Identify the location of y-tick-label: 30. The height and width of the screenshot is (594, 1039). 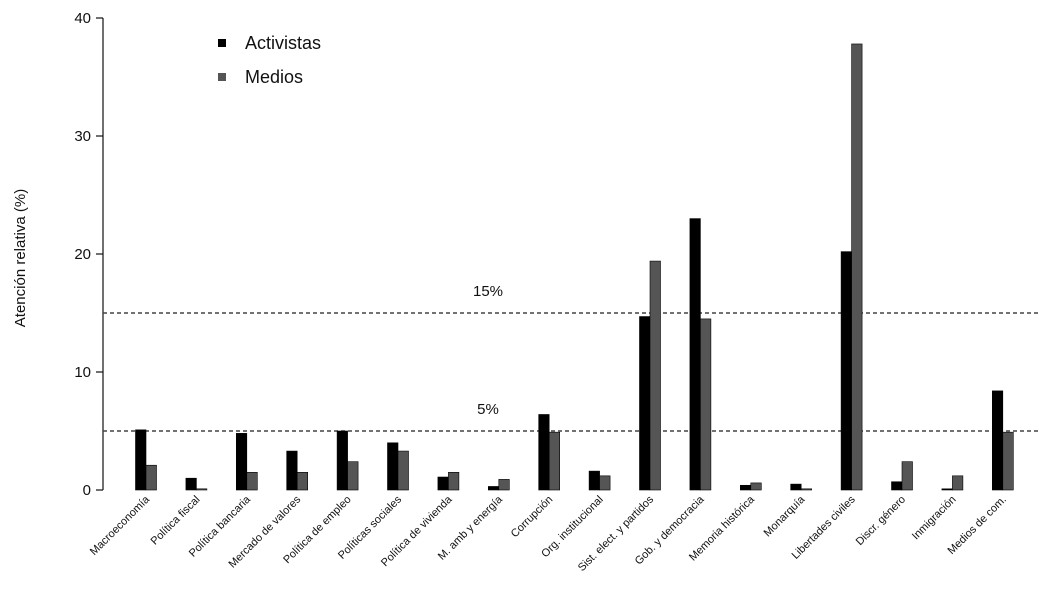
(82, 136).